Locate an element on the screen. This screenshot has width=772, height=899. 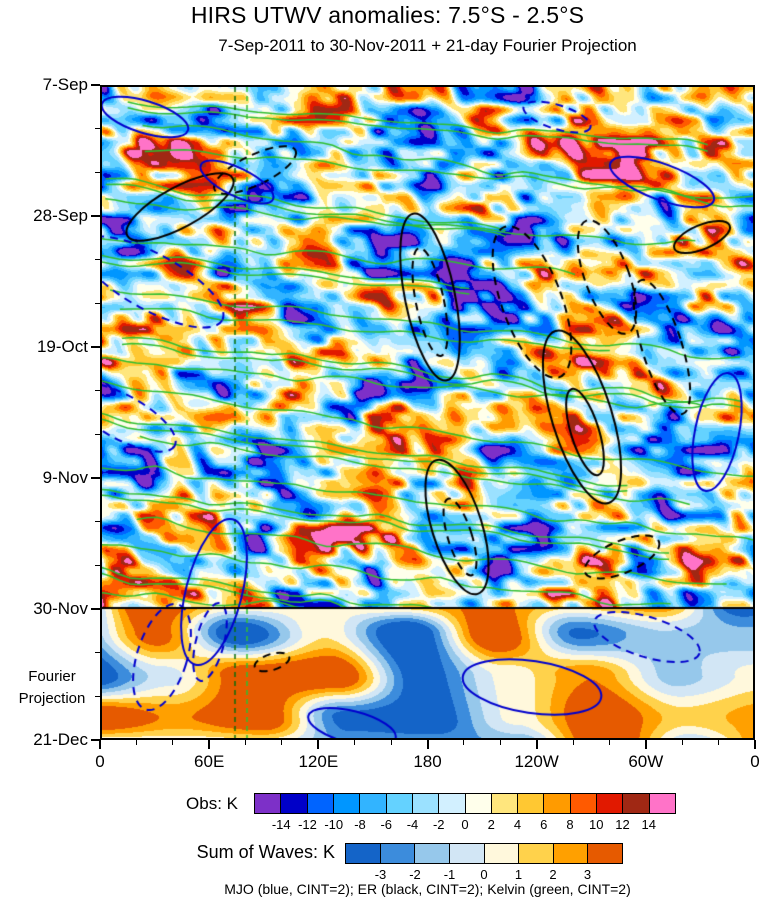
y-tick-label: 7-Sep is located at coordinates (65, 84).